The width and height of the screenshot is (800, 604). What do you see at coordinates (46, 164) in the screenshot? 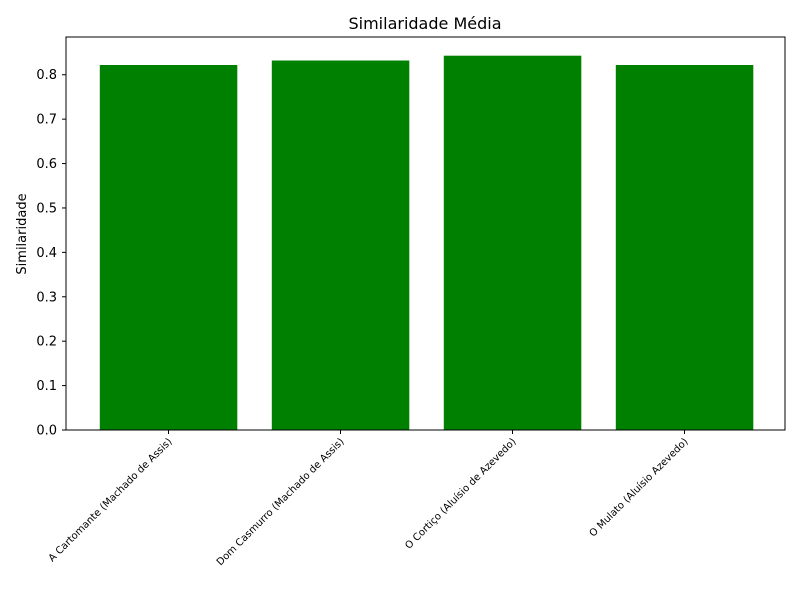
I see `y-tick-label-6: 0.6` at bounding box center [46, 164].